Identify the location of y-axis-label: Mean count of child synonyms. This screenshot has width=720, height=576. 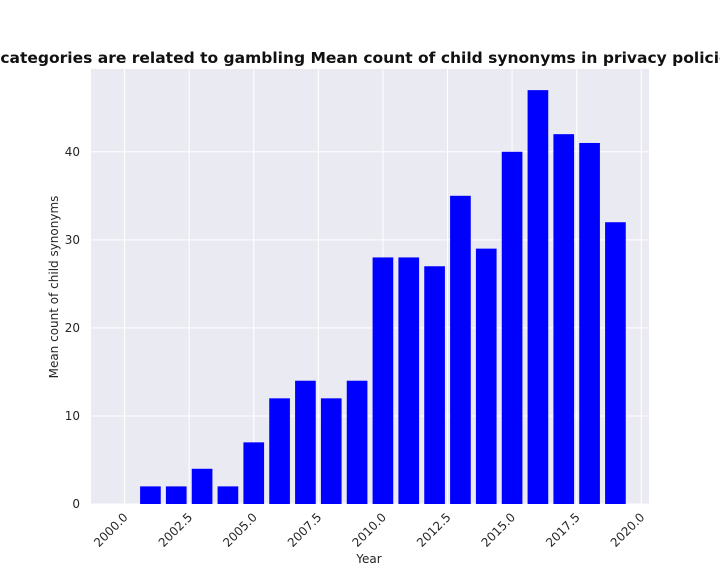
(54, 287).